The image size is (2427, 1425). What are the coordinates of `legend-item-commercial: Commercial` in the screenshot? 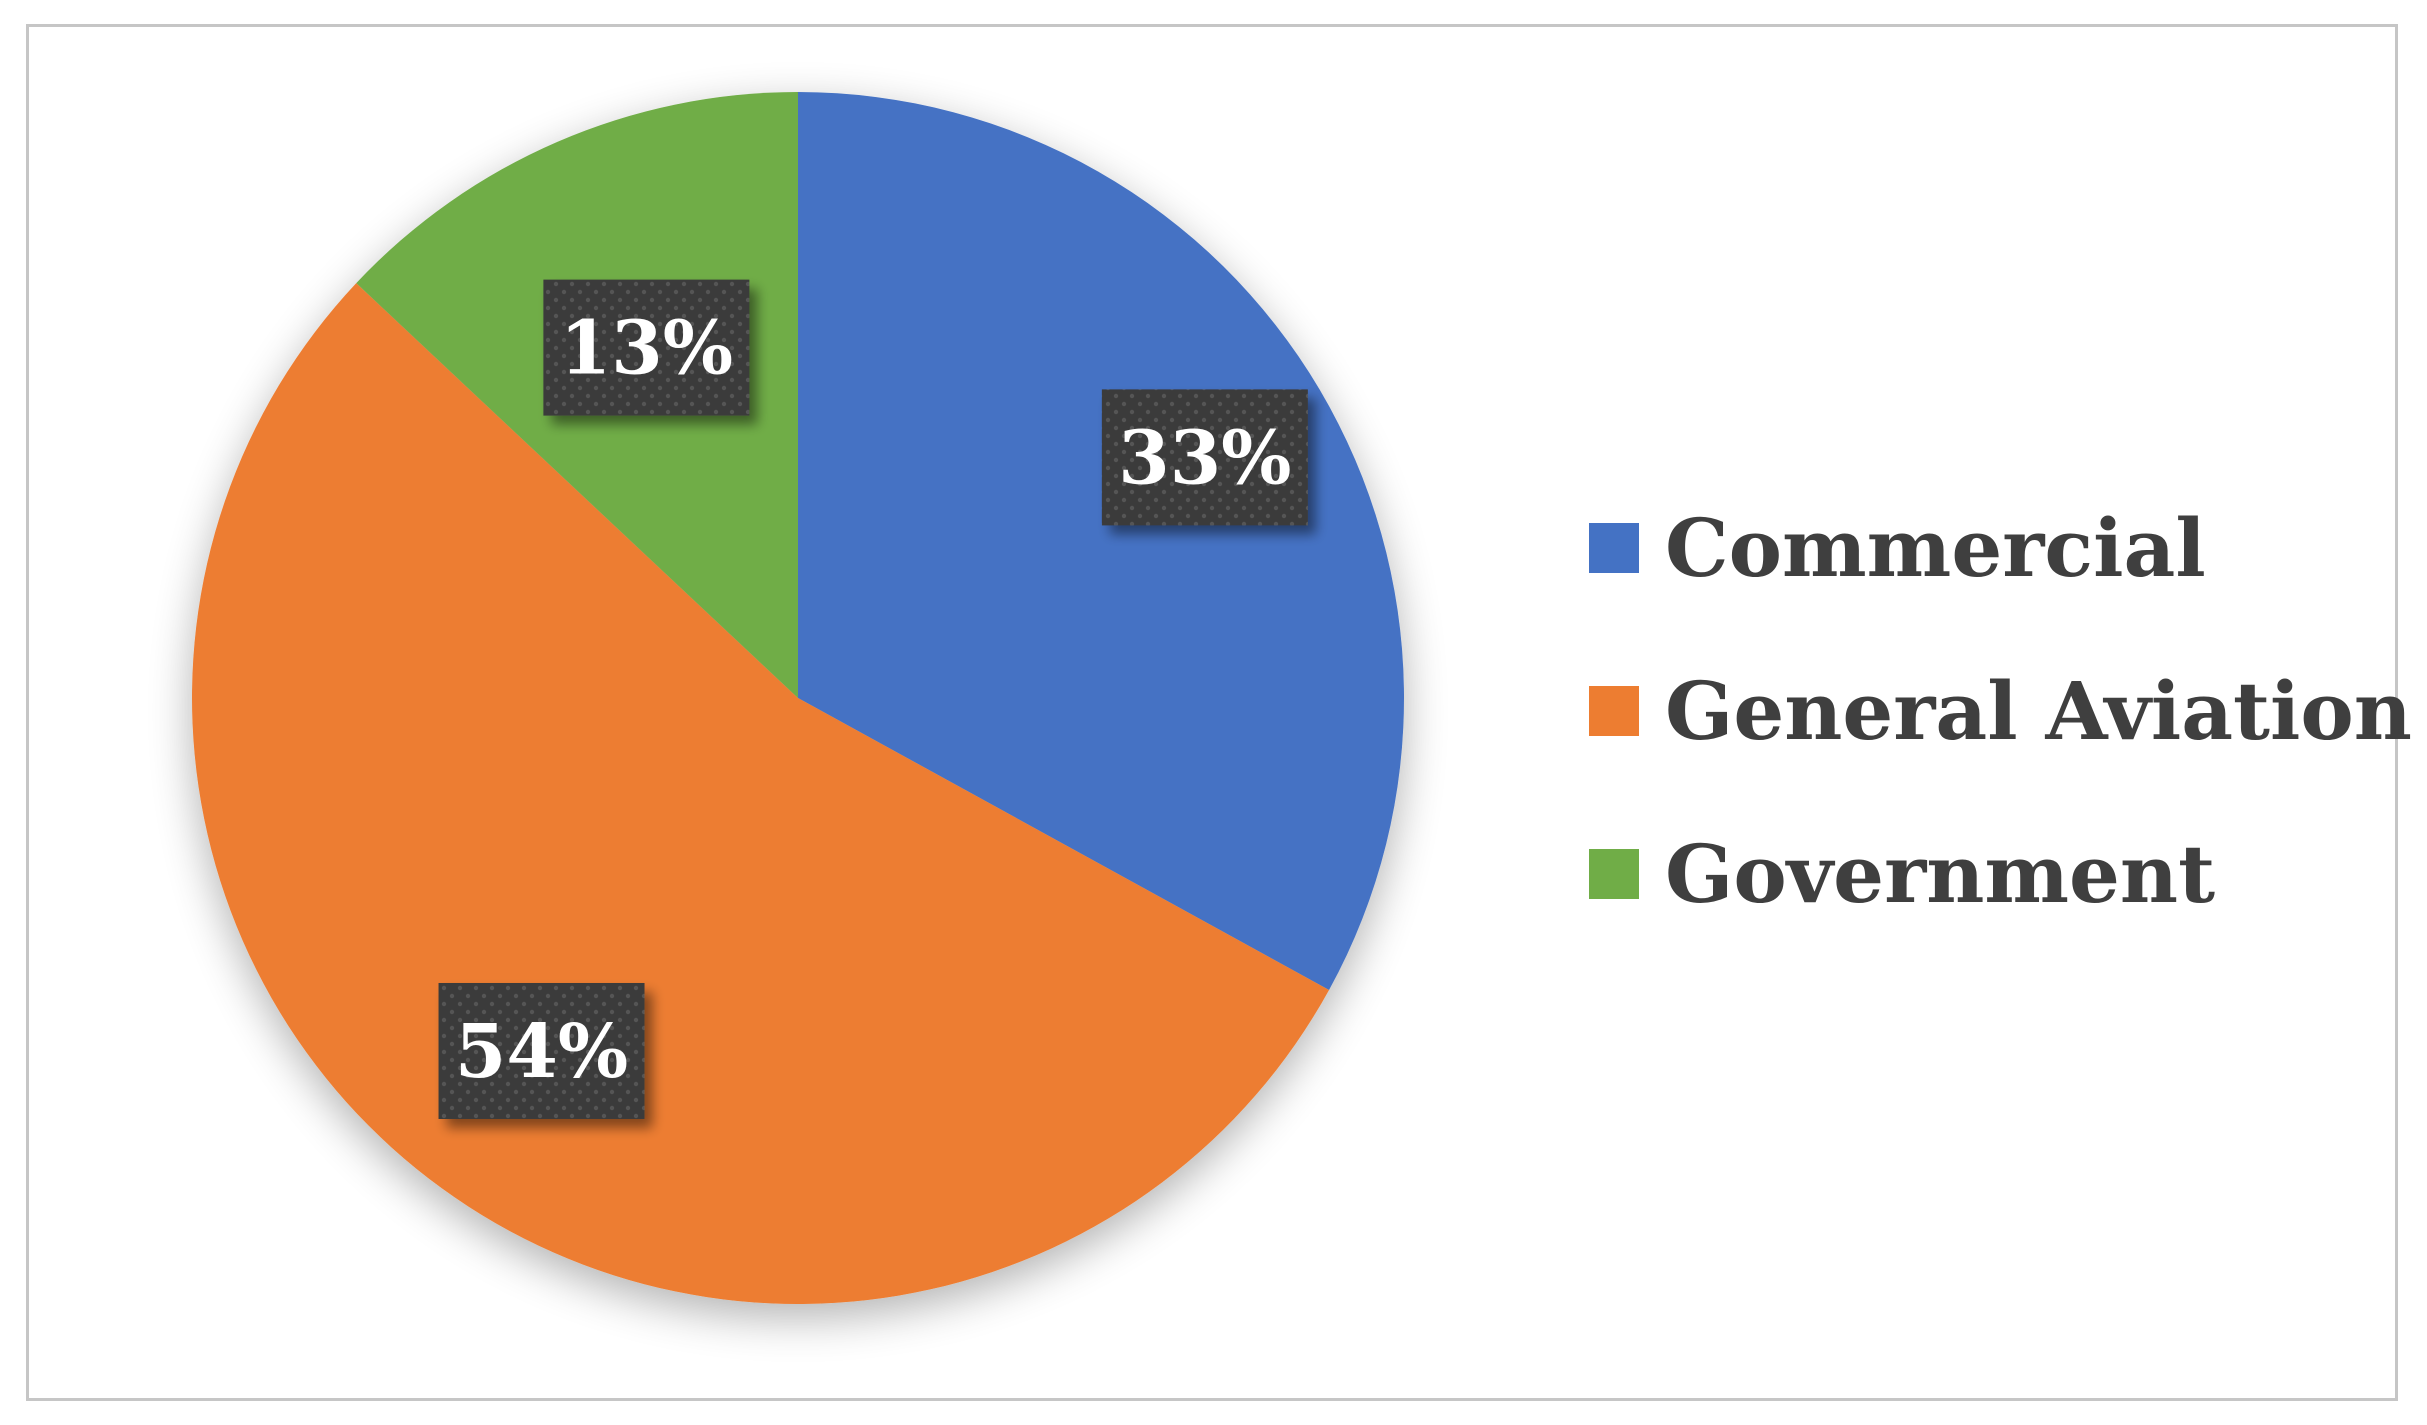 It's located at (1897, 548).